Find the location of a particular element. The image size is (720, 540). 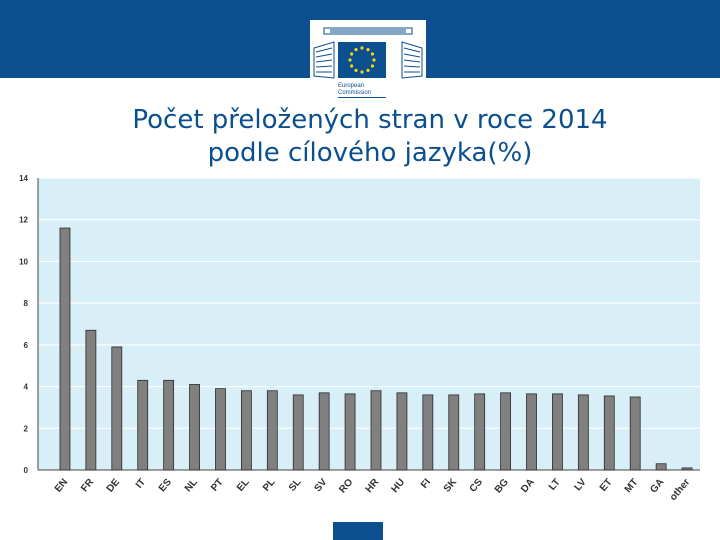

bar-el is located at coordinates (246, 430).